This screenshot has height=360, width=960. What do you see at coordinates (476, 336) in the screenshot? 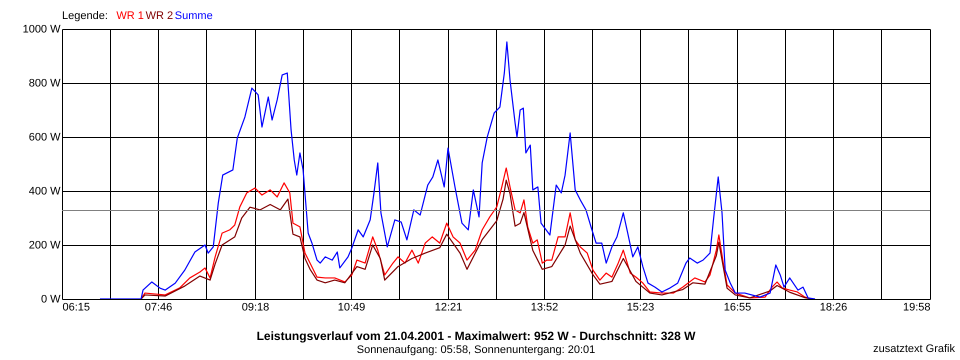
I see `text: Leistungsverlauf vom 21.04.2001 - Maximalwert: 952 W - Durchschnitt: 328 W` at bounding box center [476, 336].